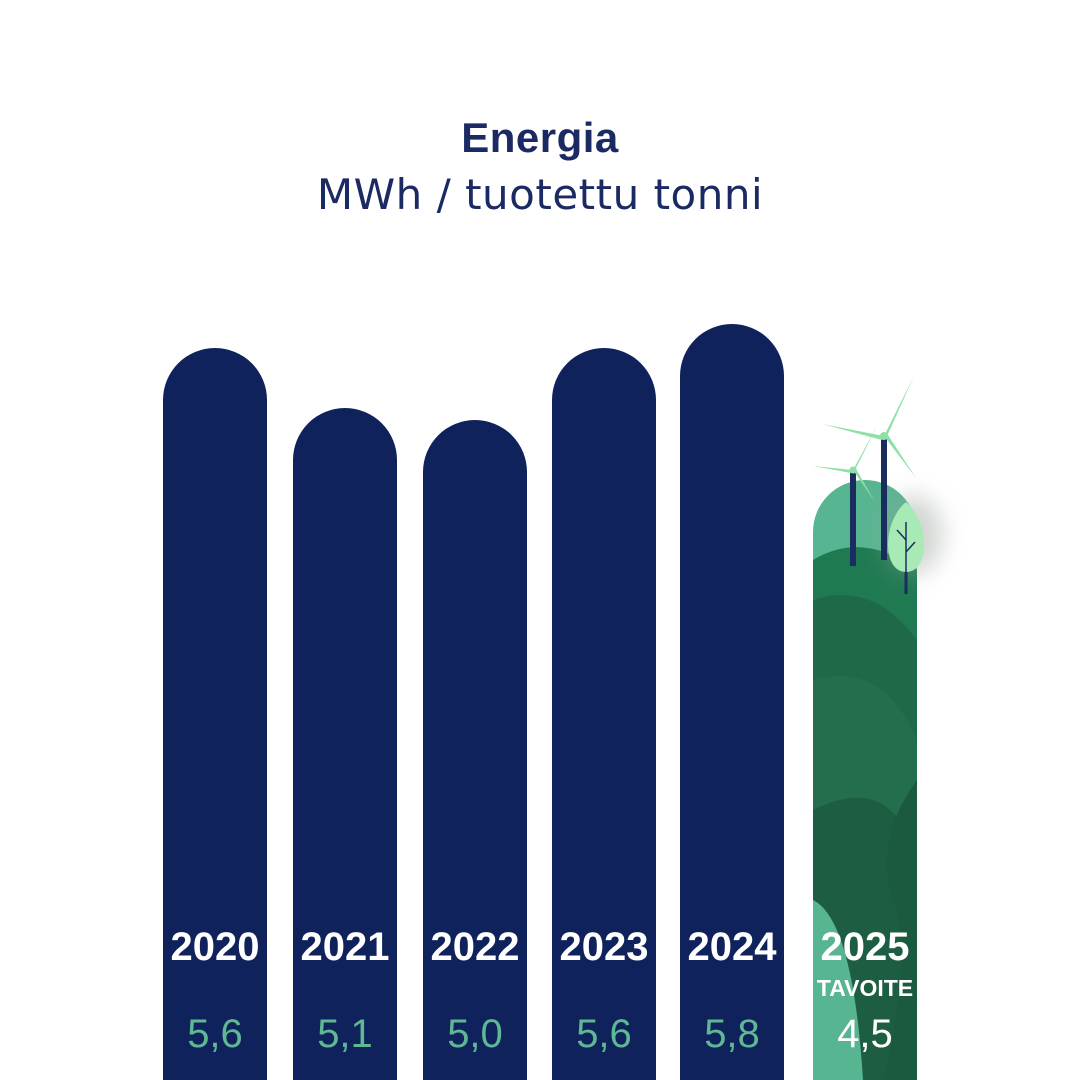  Describe the element at coordinates (865, 947) in the screenshot. I see `year-label-2025: 2025` at that location.